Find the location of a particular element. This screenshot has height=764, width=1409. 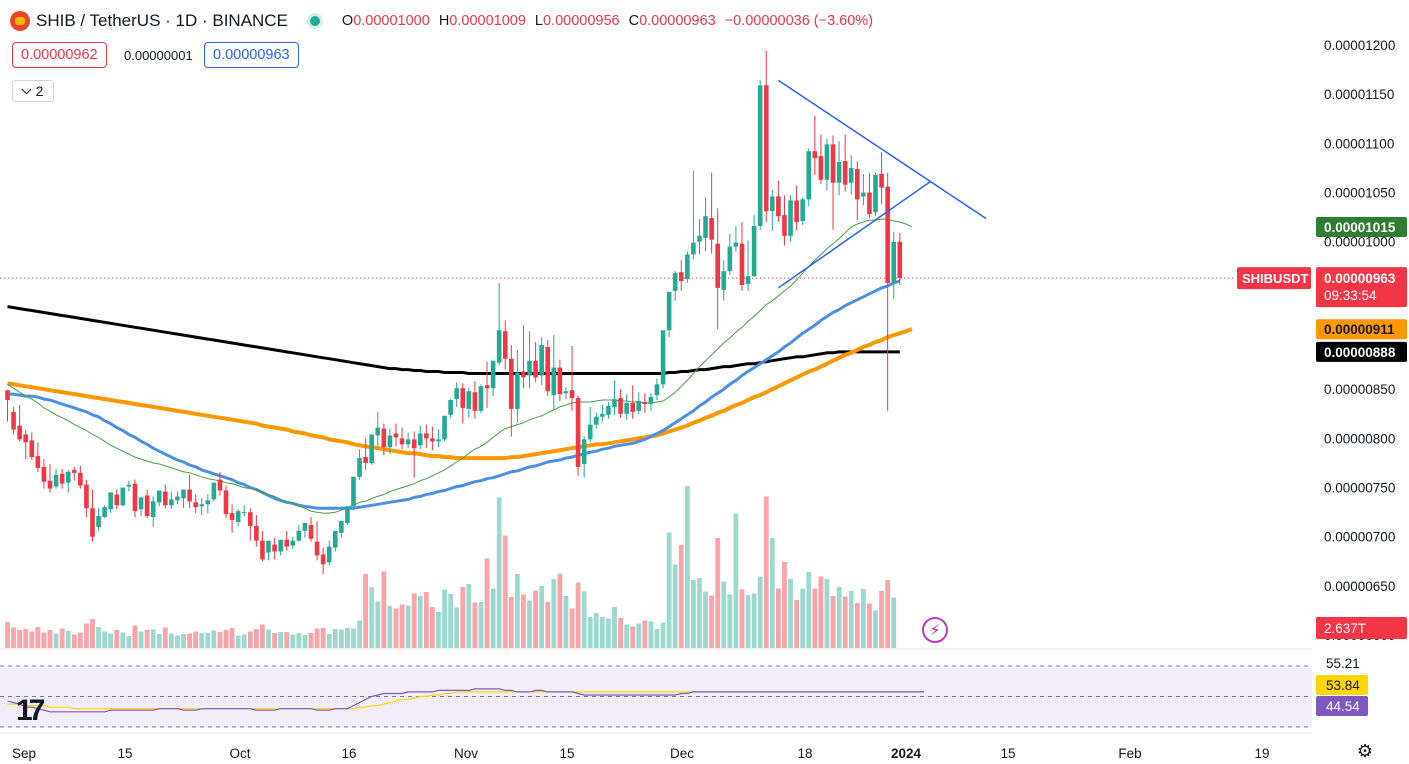

indicators-toggle-button: 2 is located at coordinates (33, 91).